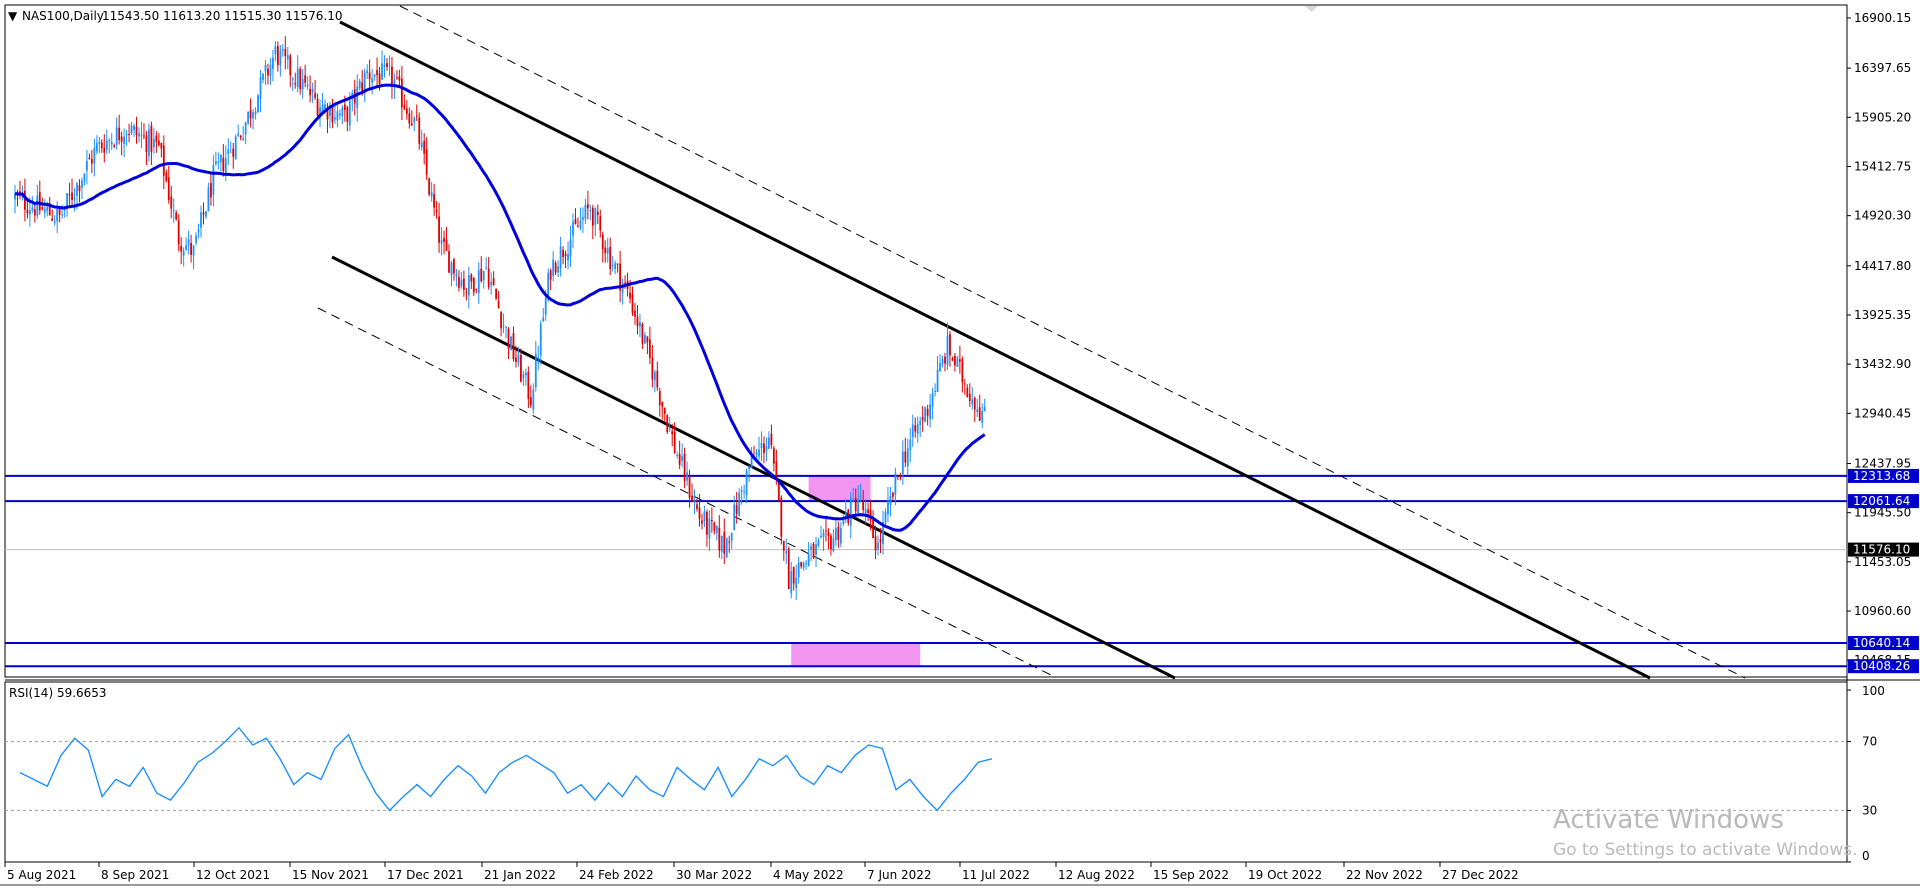 The image size is (1920, 893). What do you see at coordinates (13, 16) in the screenshot?
I see `collapse-triangle-icon: ▼` at bounding box center [13, 16].